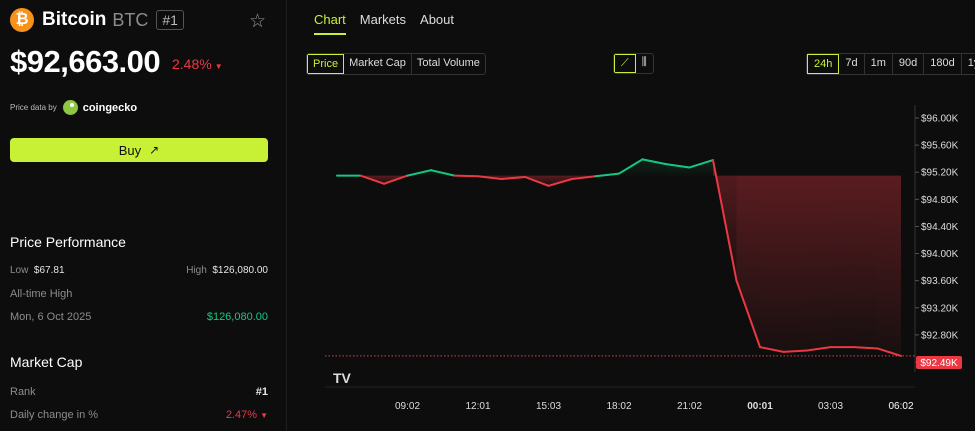 This screenshot has height=431, width=975. I want to click on price-change-value: 2.48%, so click(192, 64).